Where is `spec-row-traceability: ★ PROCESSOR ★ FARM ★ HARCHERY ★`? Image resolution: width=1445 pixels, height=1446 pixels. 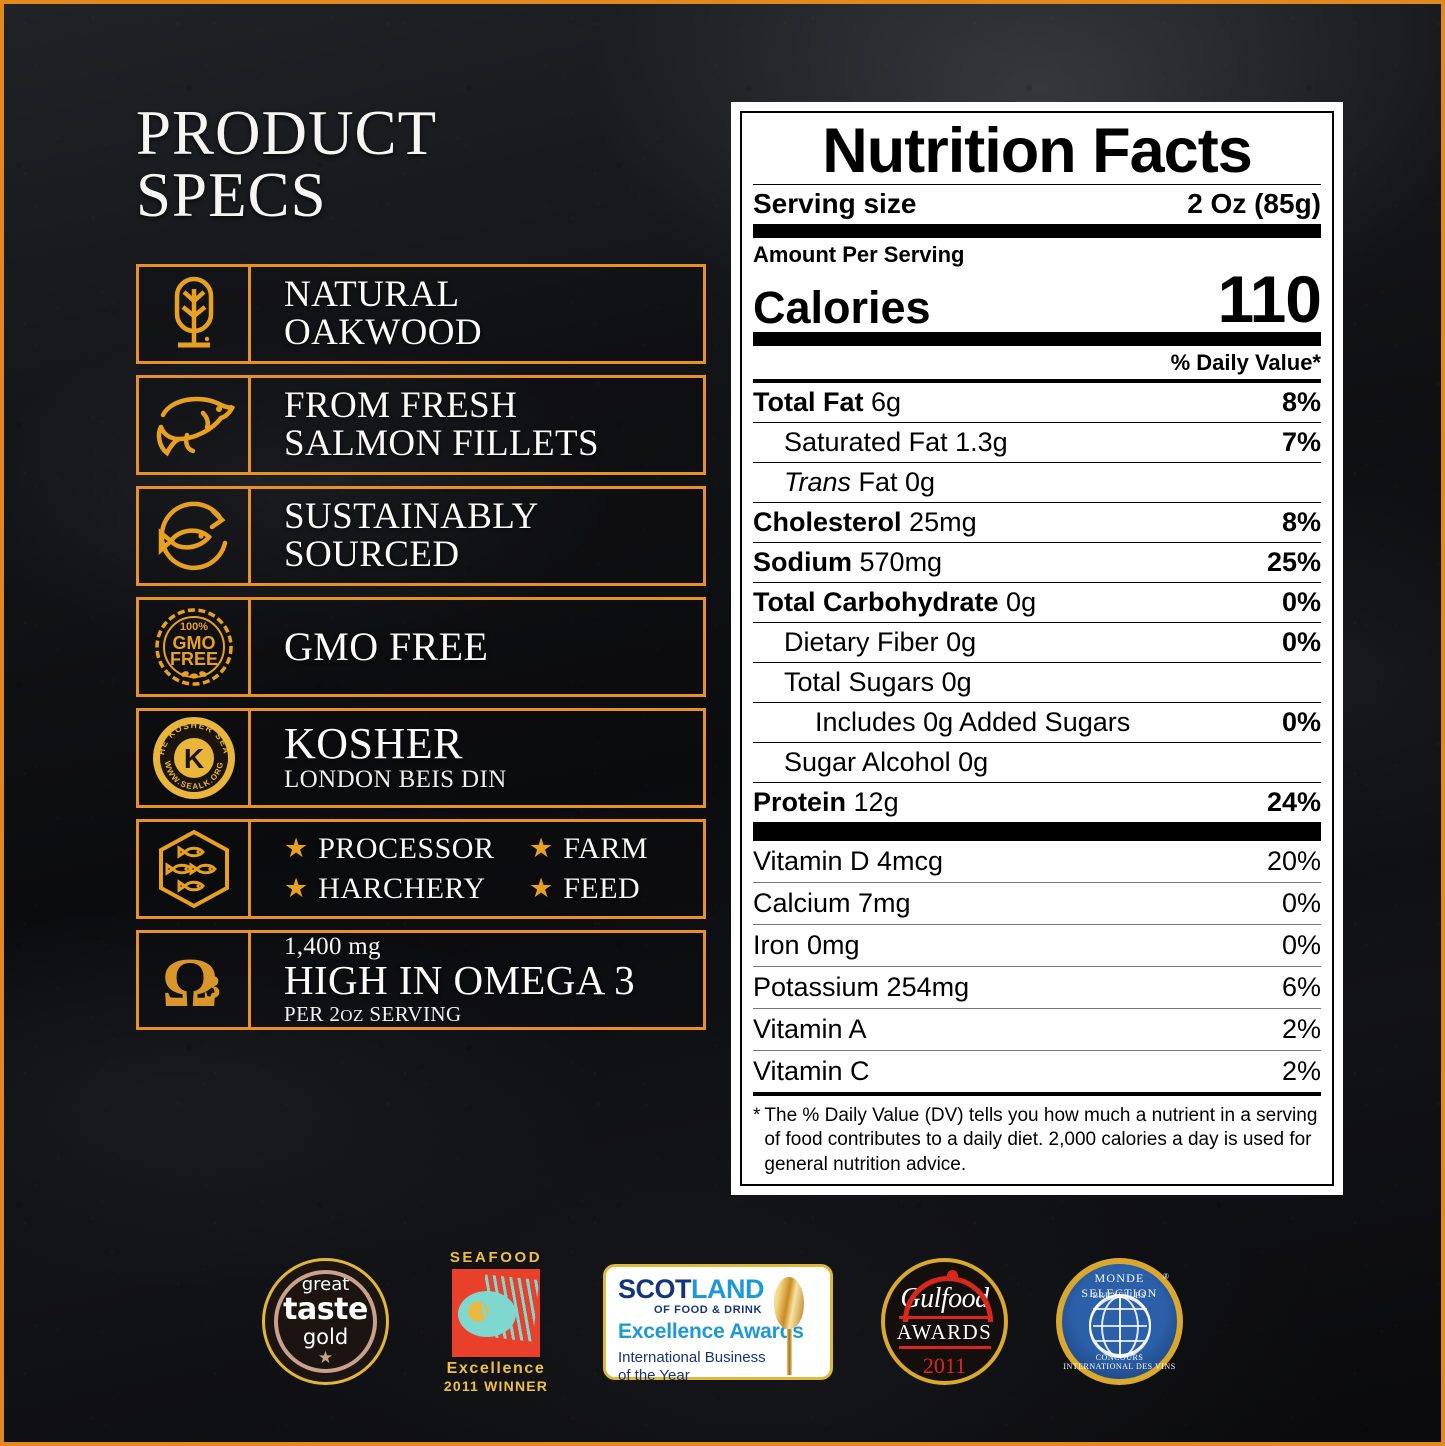 spec-row-traceability: ★ PROCESSOR ★ FARM ★ HARCHERY ★ is located at coordinates (421, 868).